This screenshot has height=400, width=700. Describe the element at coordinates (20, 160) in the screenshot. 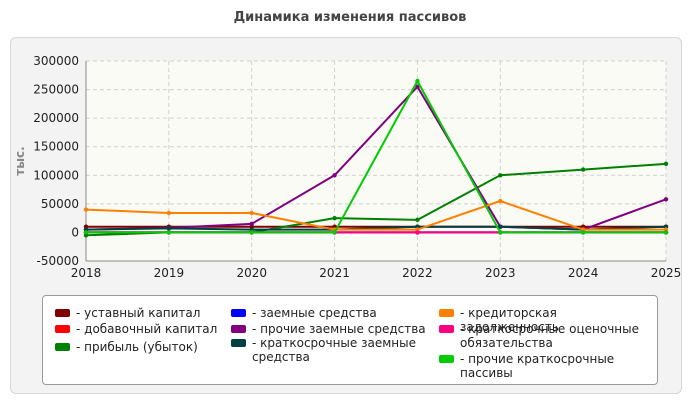

I see `y-axis-label: тыс.` at that location.